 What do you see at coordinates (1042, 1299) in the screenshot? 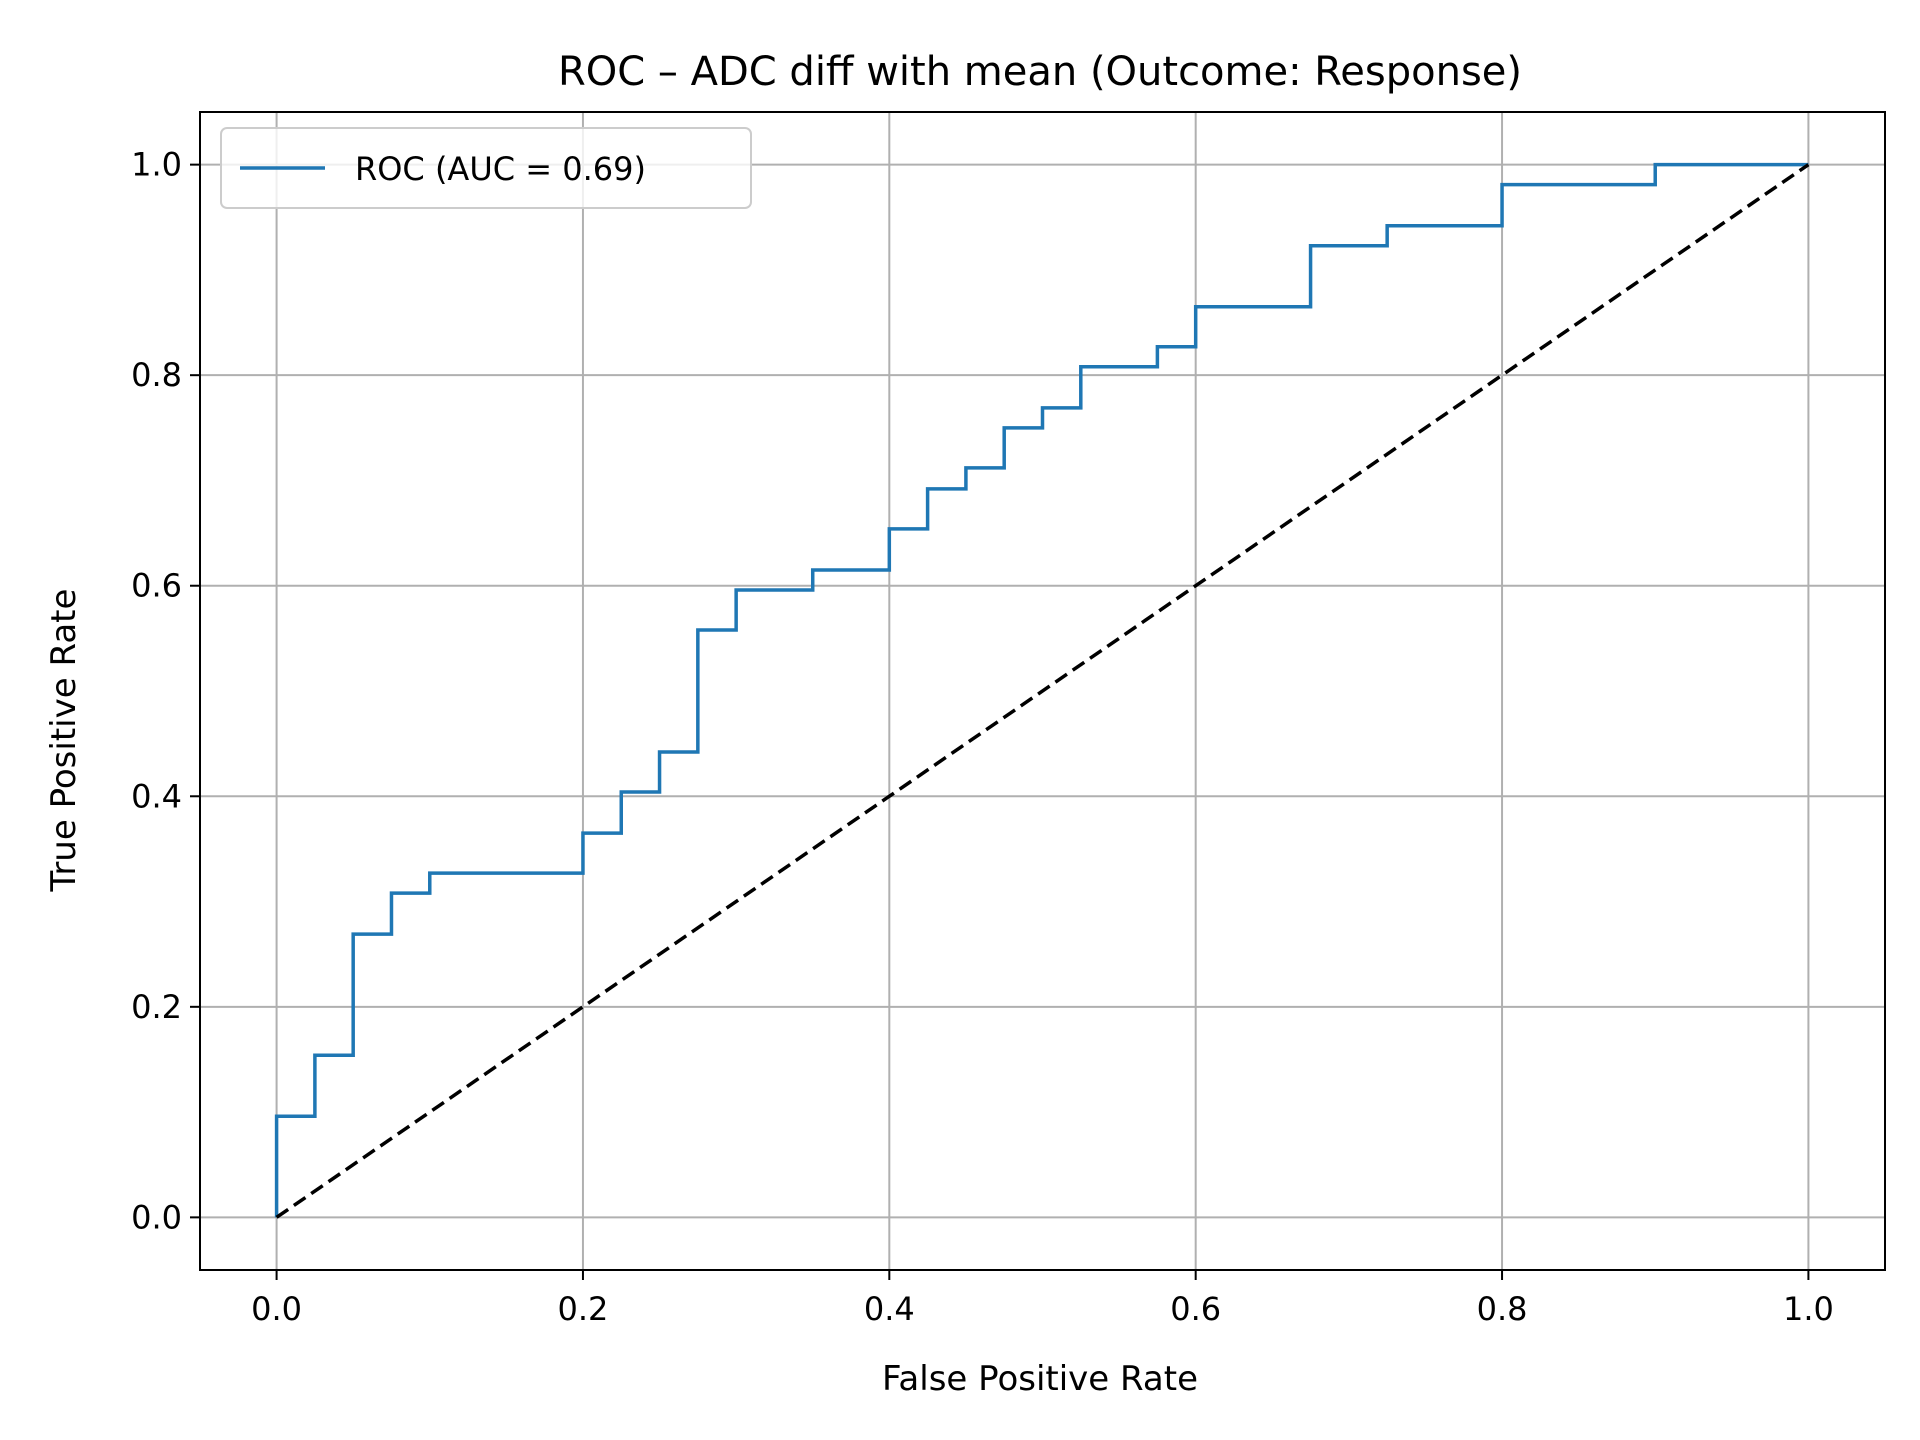
I see `x-axis-ticks: 0.0 0.2 0.4 0.6 0.8 1.0` at bounding box center [1042, 1299].